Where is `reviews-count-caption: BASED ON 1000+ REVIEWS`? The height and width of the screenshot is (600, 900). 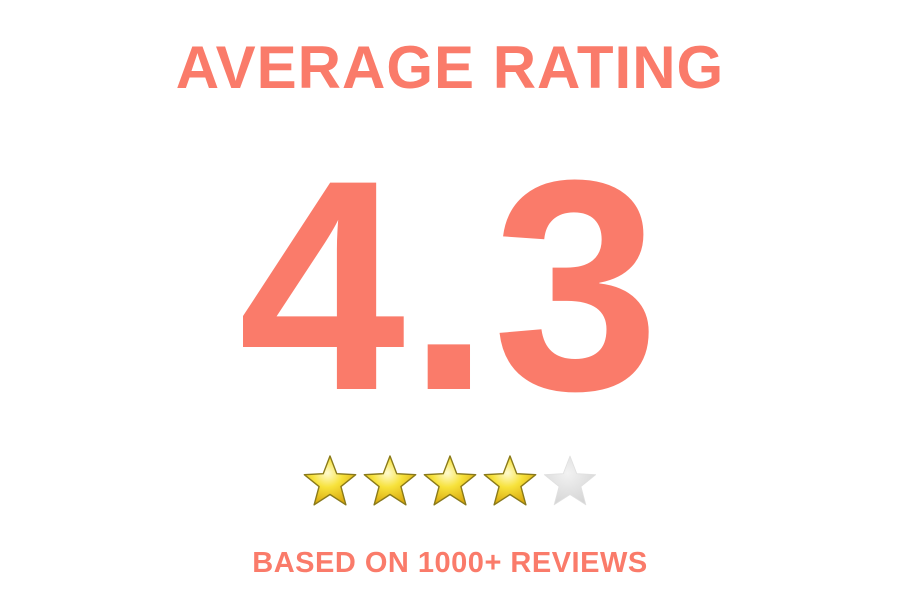 reviews-count-caption: BASED ON 1000+ REVIEWS is located at coordinates (450, 563).